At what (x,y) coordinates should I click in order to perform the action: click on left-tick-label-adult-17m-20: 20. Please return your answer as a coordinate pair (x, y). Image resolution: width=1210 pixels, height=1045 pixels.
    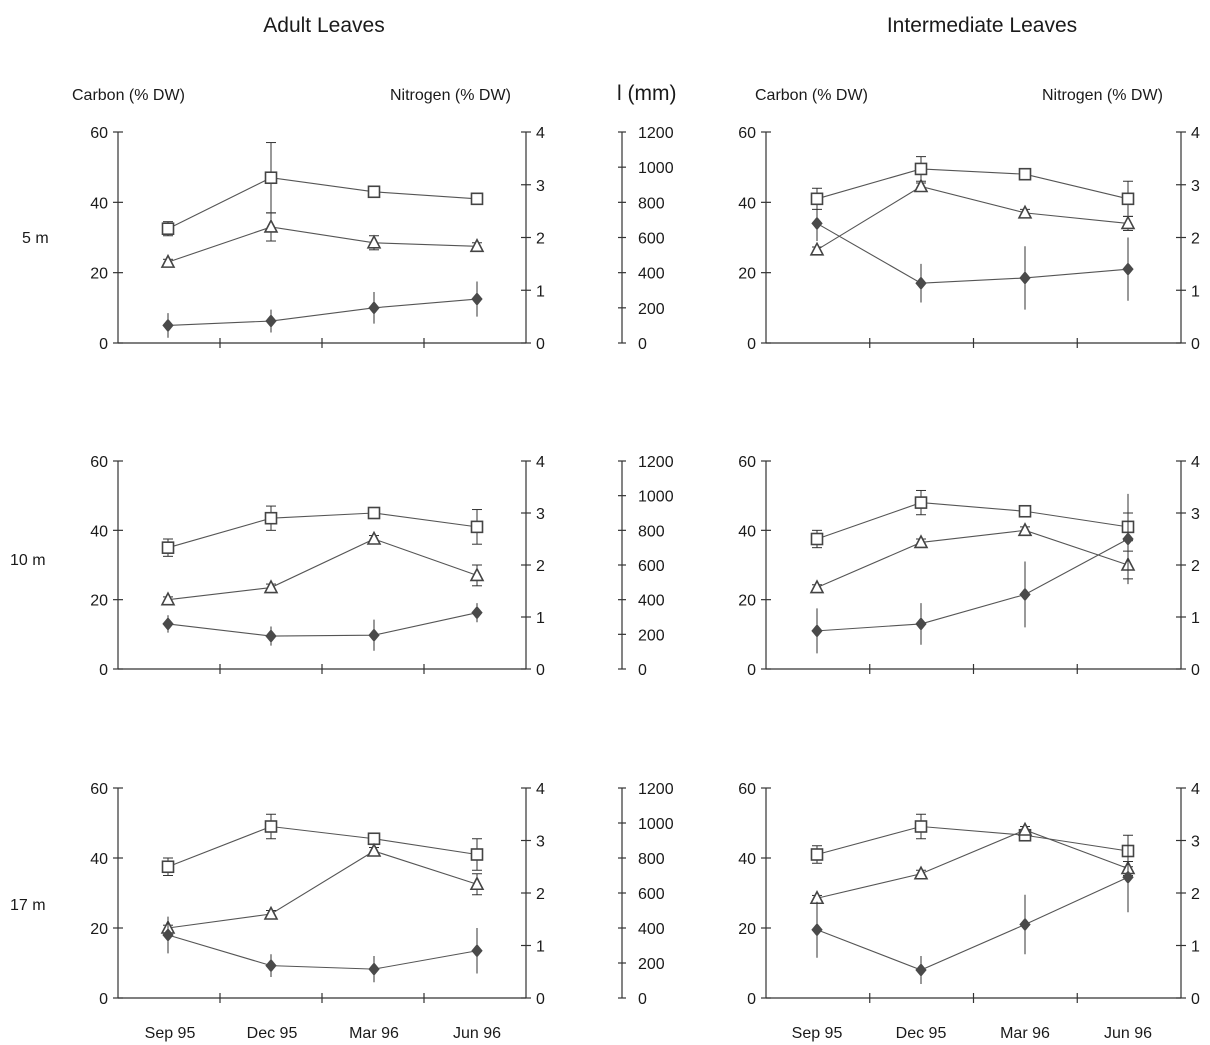
    Looking at the image, I should click on (99, 929).